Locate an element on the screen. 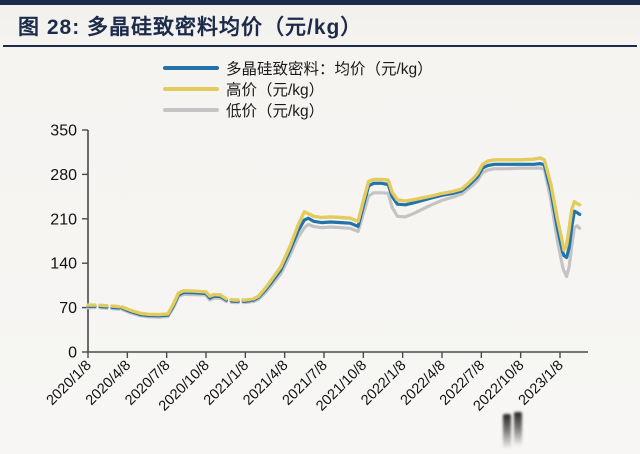 This screenshot has height=454, width=640. y-tick-label: 70 is located at coordinates (68, 308).